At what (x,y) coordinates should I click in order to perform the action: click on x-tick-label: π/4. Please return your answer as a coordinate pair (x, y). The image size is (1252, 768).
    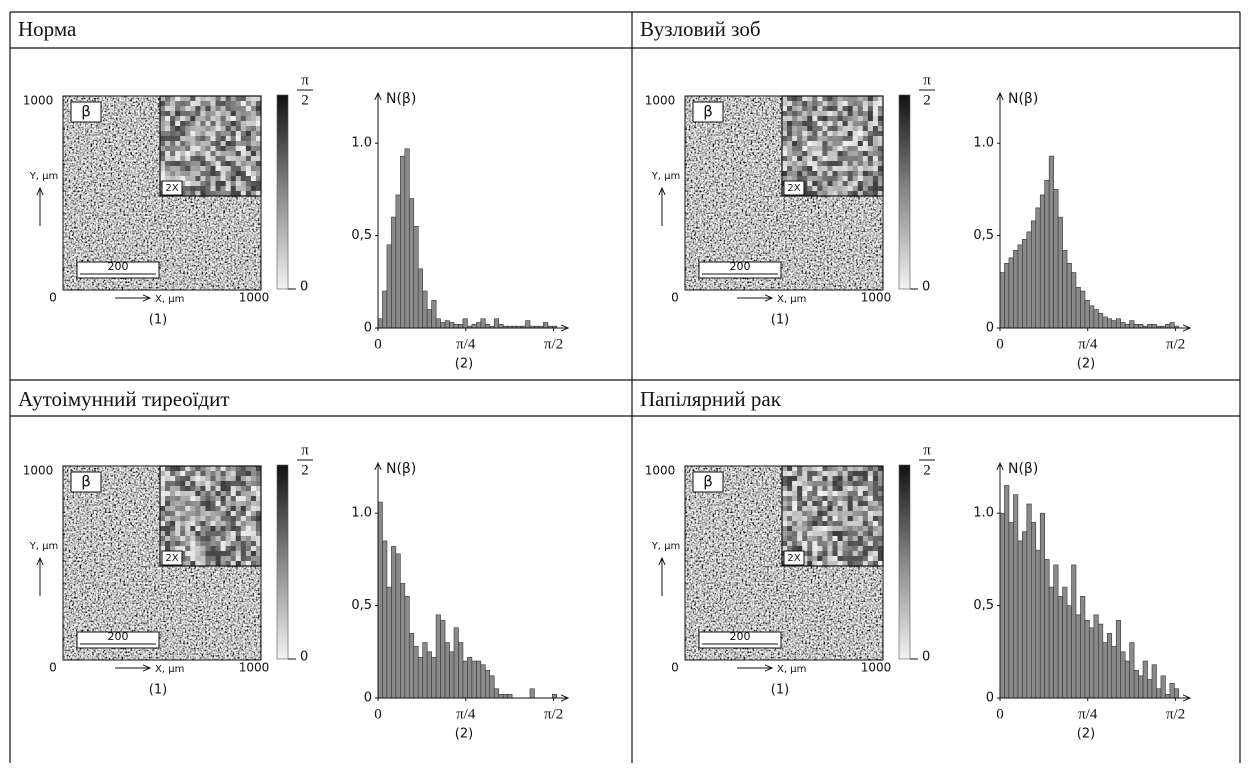
    Looking at the image, I should click on (466, 344).